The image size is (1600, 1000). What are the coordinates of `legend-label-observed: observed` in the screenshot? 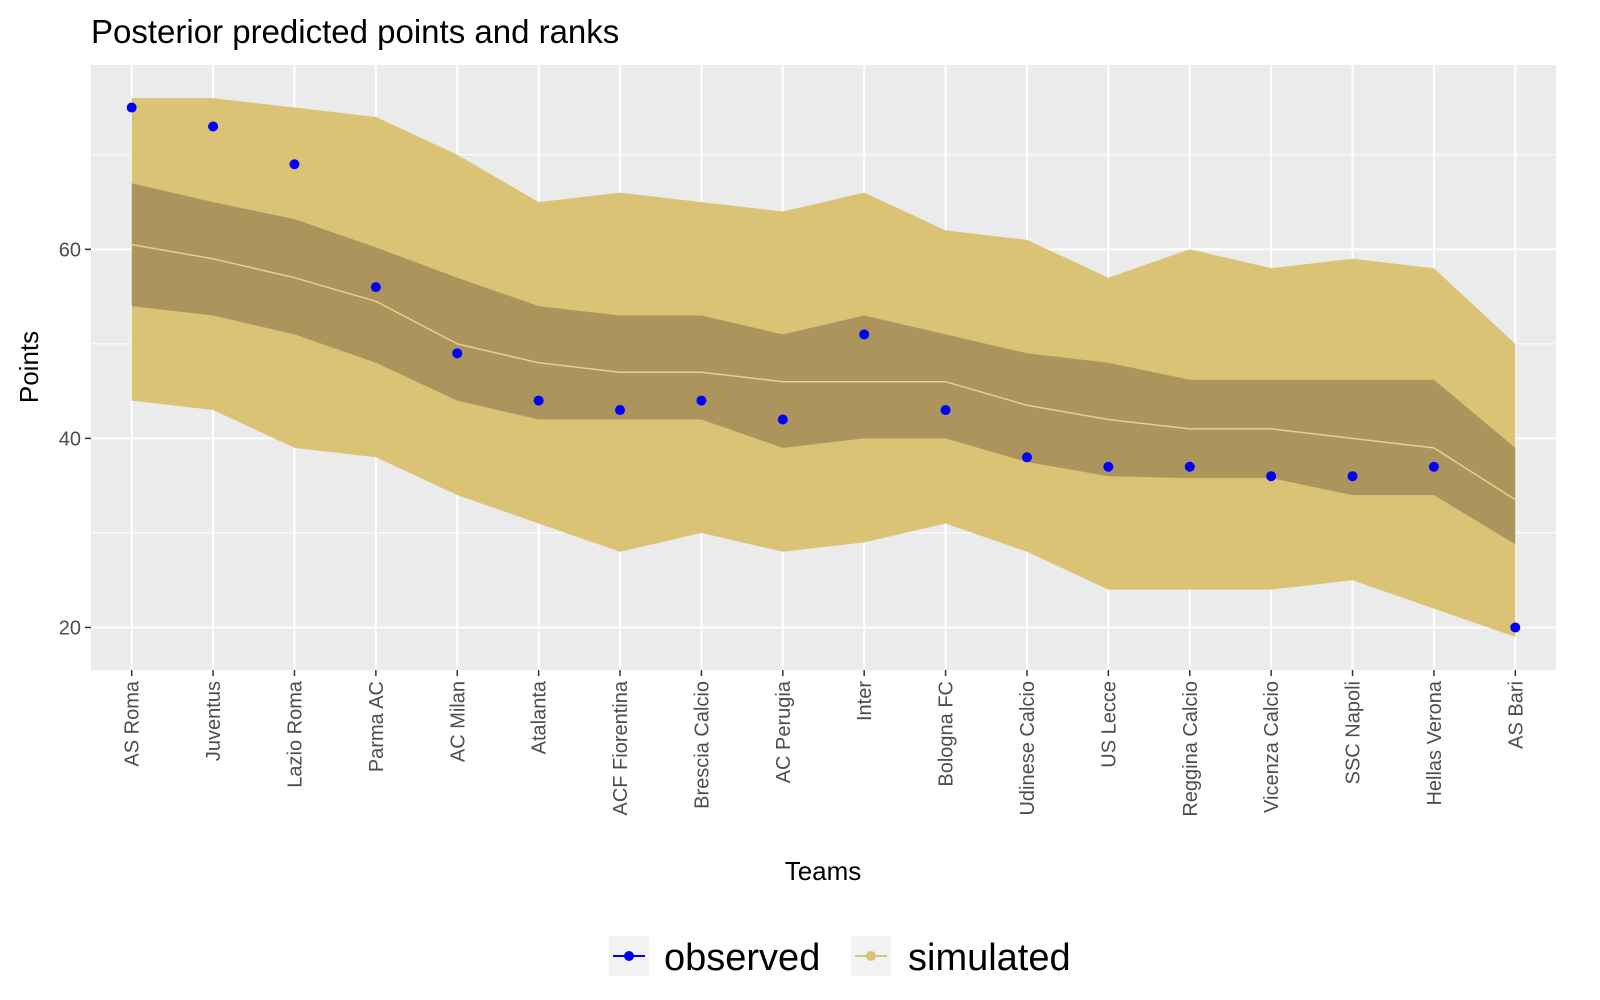 It's located at (742, 958).